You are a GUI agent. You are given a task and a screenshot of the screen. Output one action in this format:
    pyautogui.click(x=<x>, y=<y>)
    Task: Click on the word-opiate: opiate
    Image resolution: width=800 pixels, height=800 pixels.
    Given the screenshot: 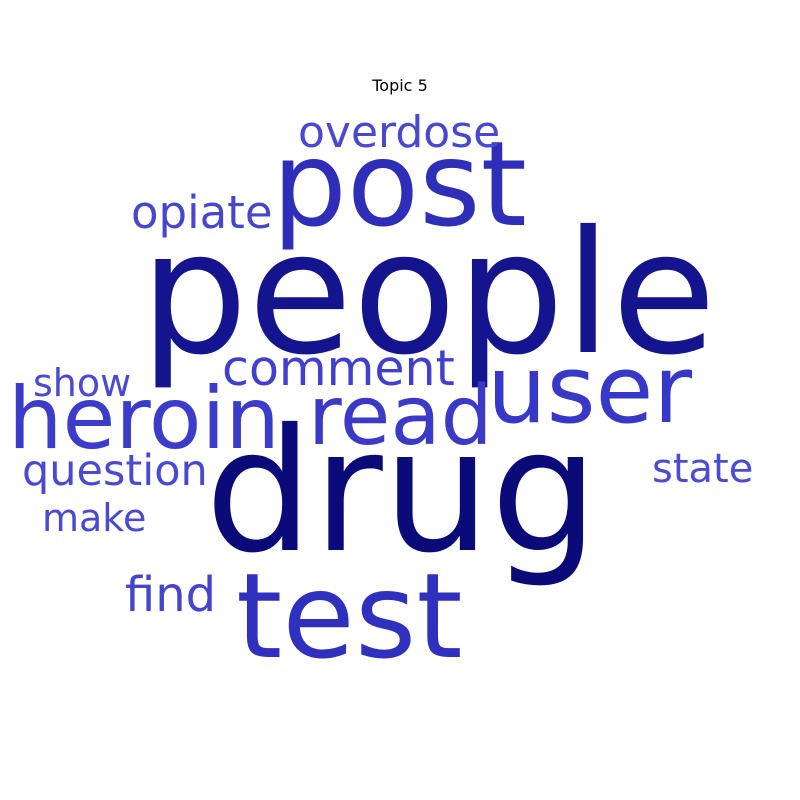 What is the action you would take?
    pyautogui.click(x=202, y=212)
    